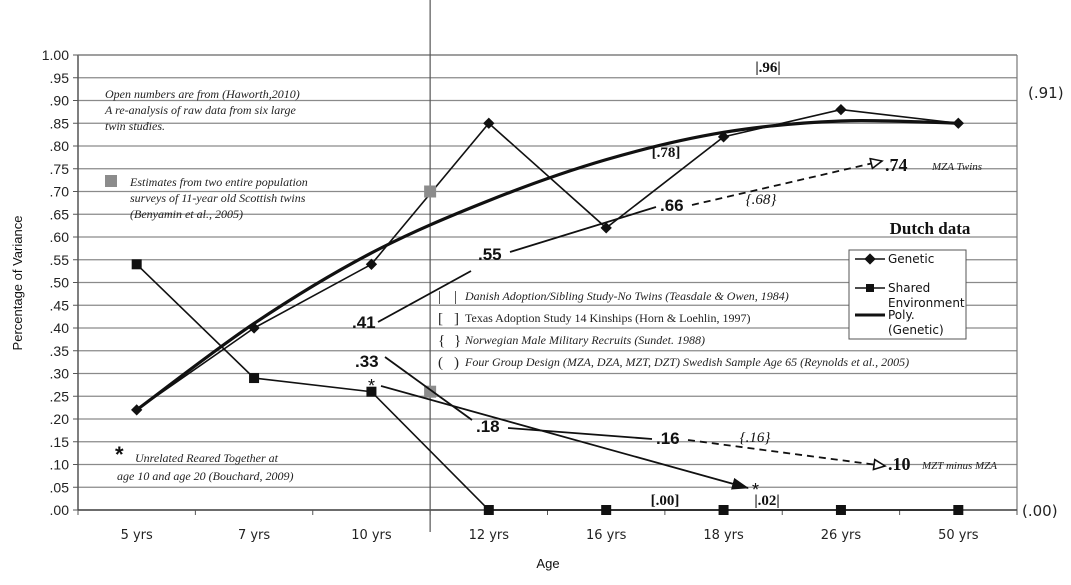  Describe the element at coordinates (218, 182) in the screenshot. I see `note-line: Estimates from two entire population` at that location.